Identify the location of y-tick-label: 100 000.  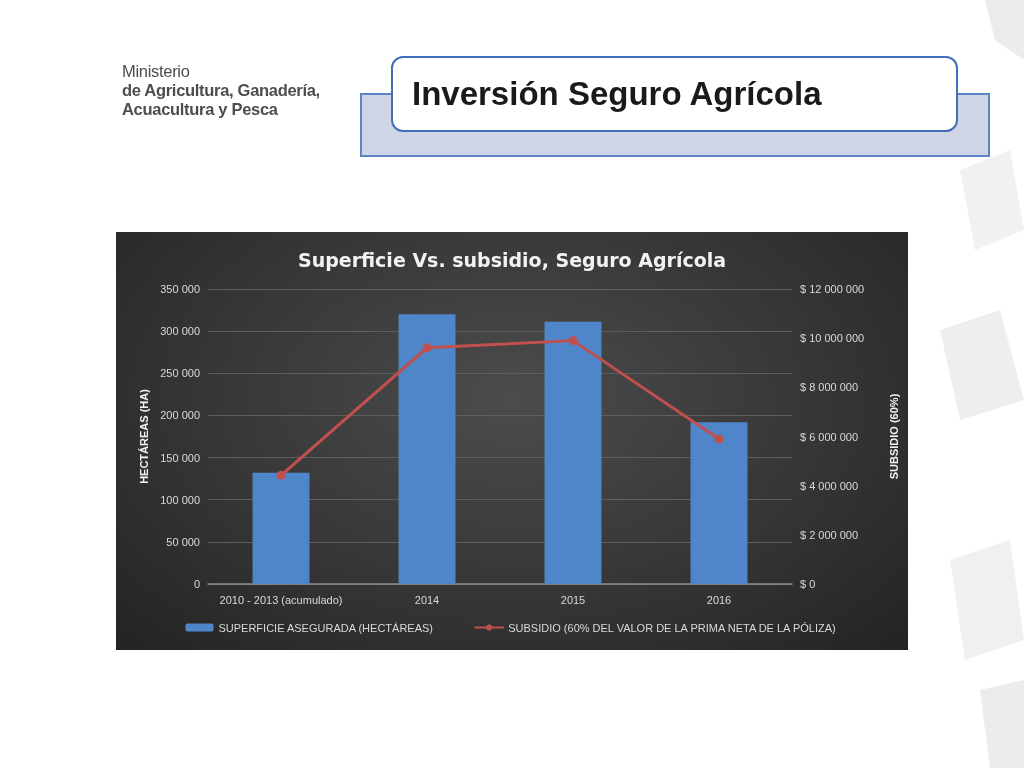
(180, 499).